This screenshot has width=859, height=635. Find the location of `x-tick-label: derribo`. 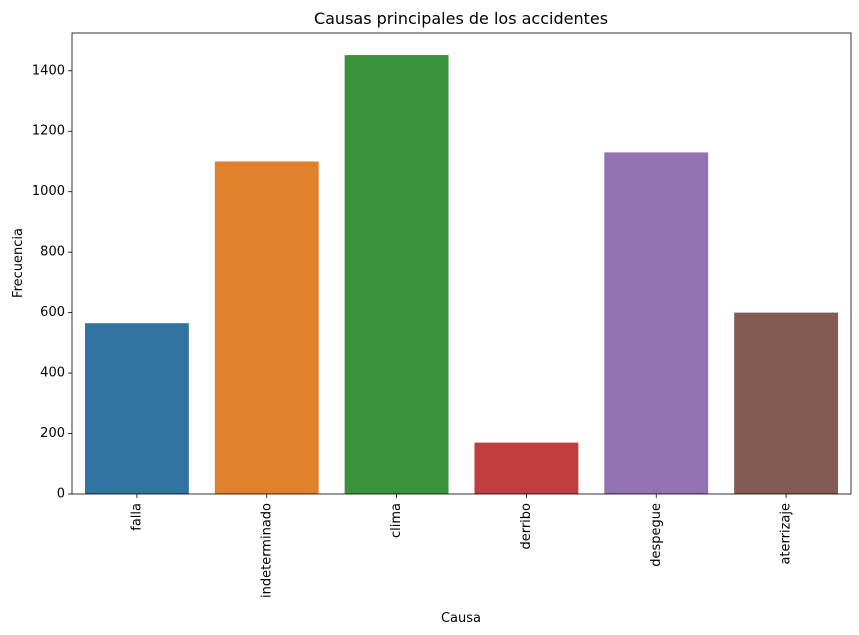

x-tick-label: derribo is located at coordinates (526, 526).